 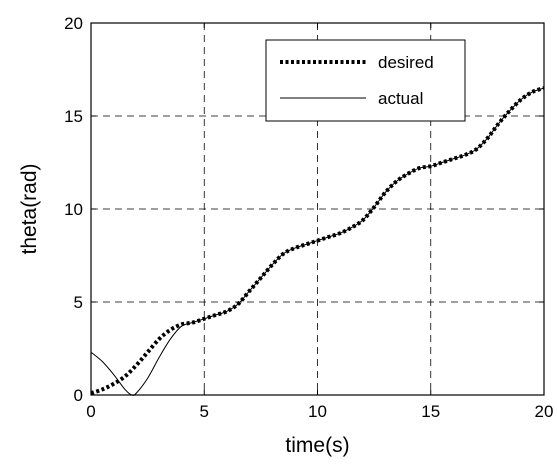 What do you see at coordinates (544, 411) in the screenshot?
I see `x-tick-label: 20` at bounding box center [544, 411].